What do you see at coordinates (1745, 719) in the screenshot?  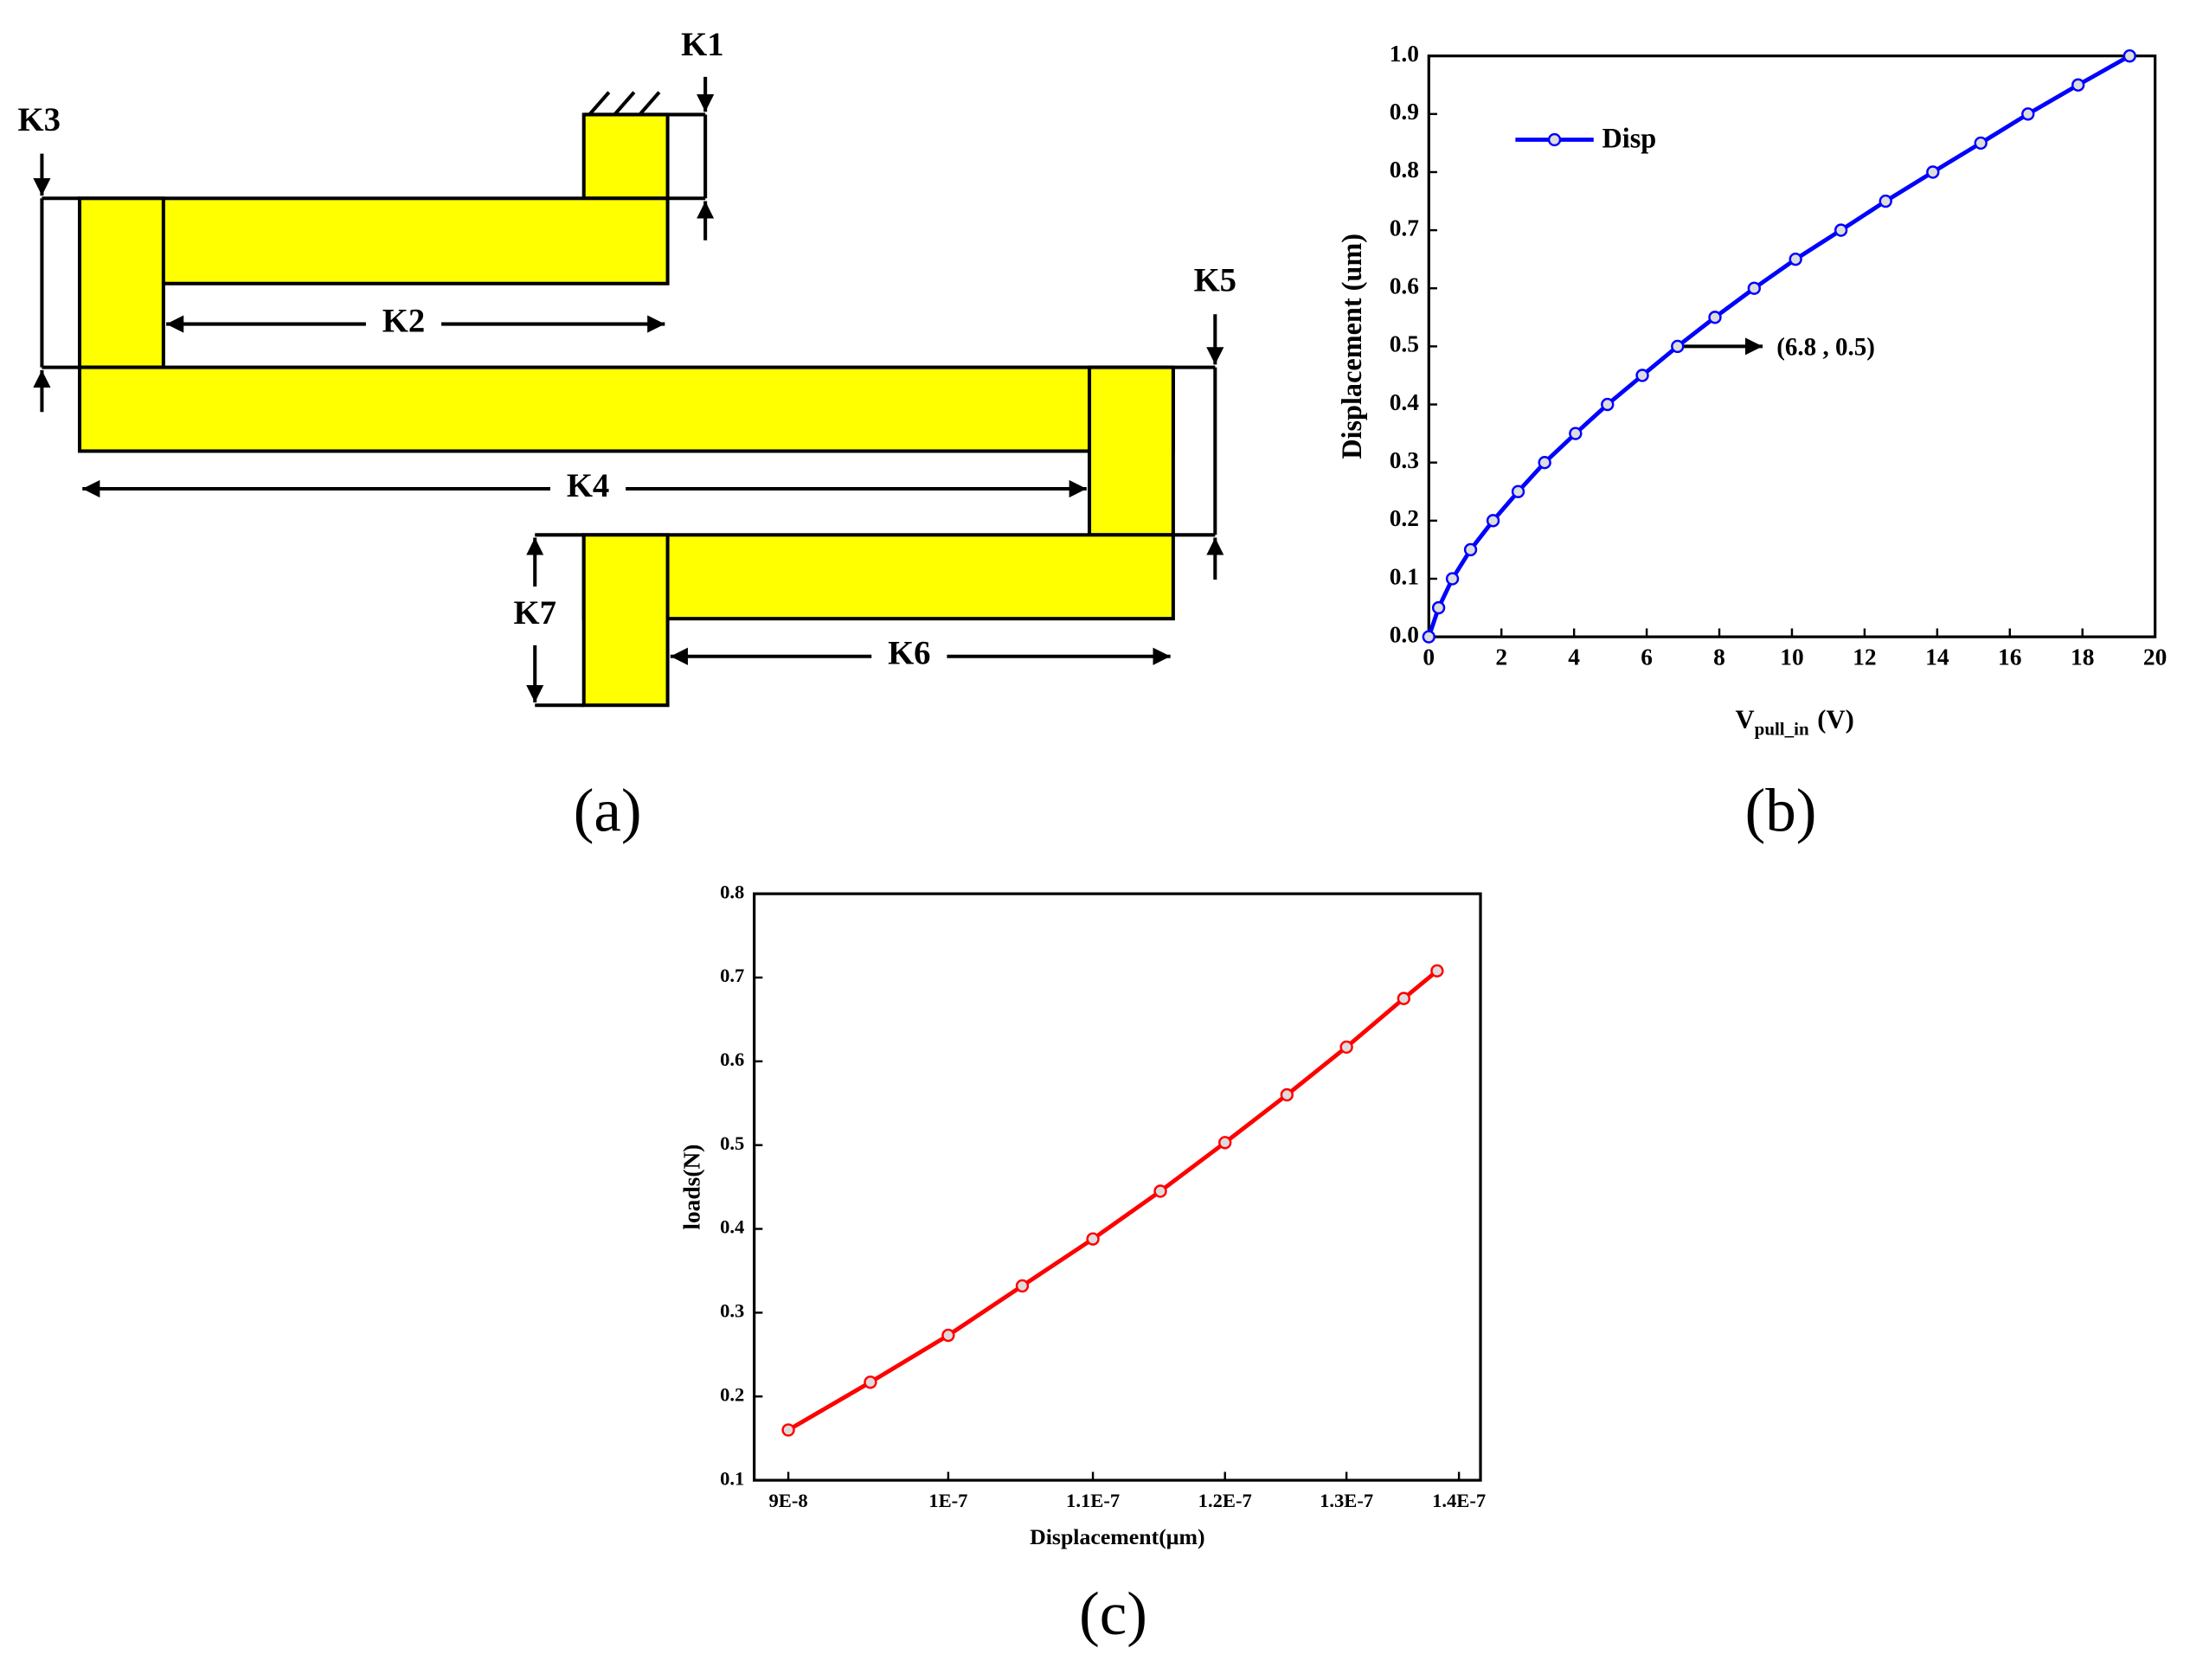 I see `x-axis-label-main: V` at bounding box center [1745, 719].